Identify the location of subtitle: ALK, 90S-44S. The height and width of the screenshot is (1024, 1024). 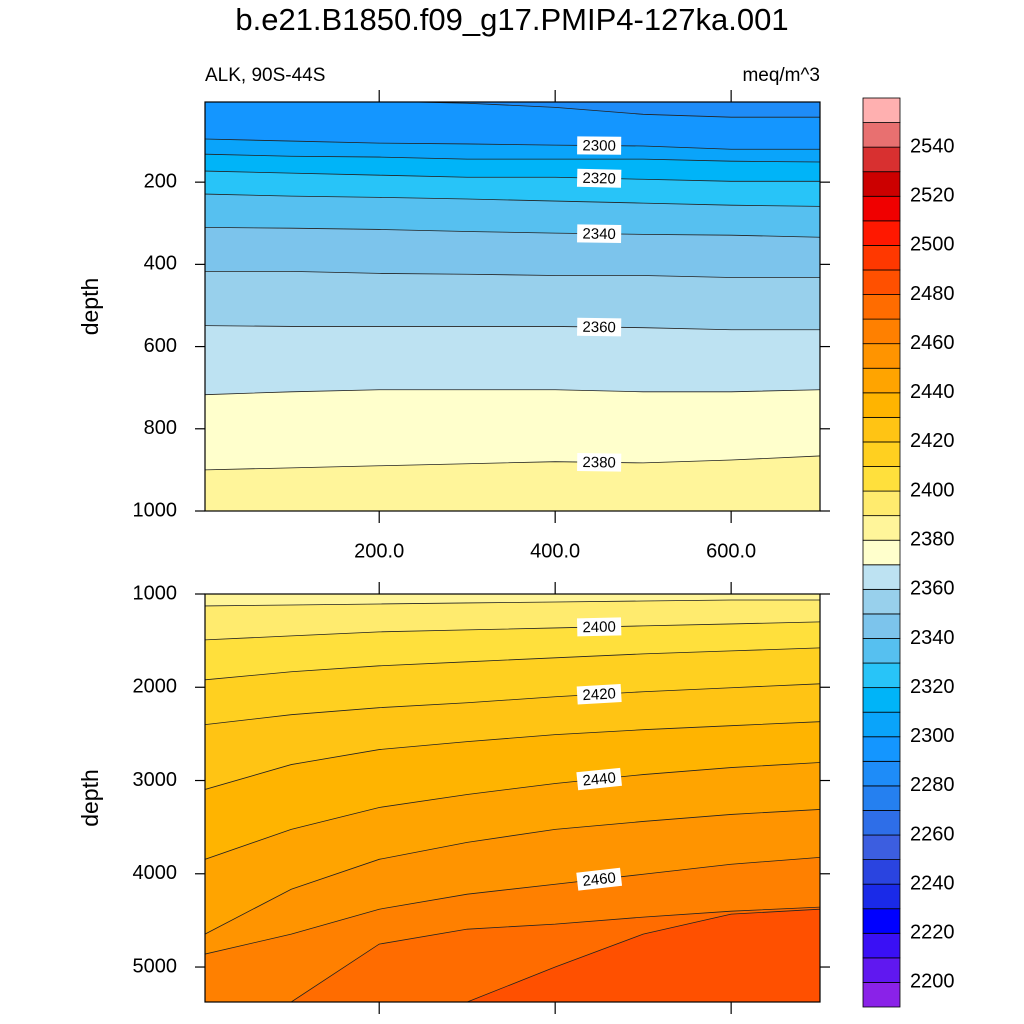
(265, 75).